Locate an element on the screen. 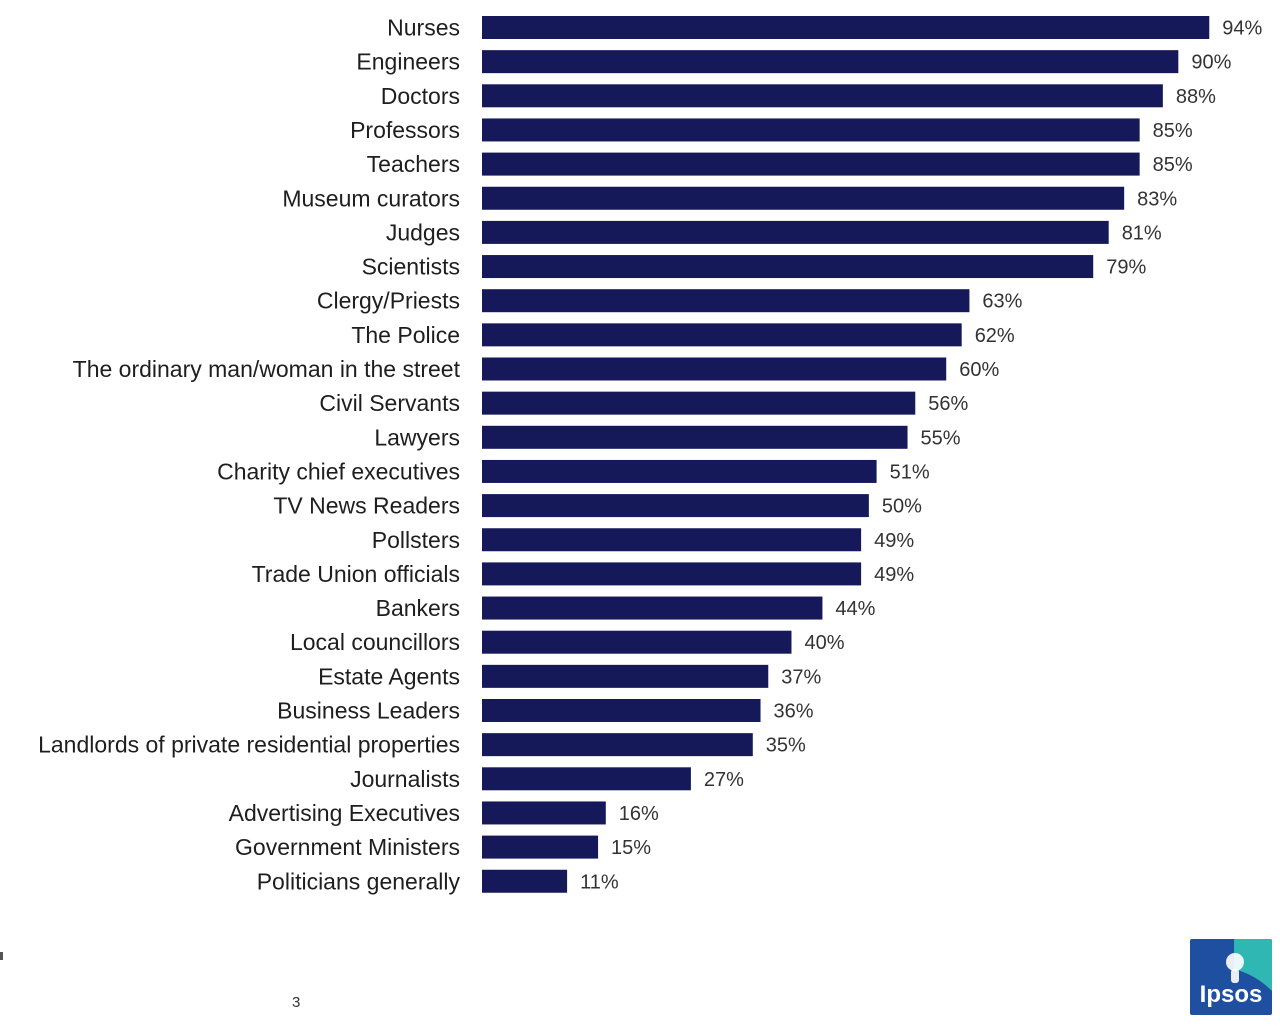  value-label: 83% is located at coordinates (1157, 199).